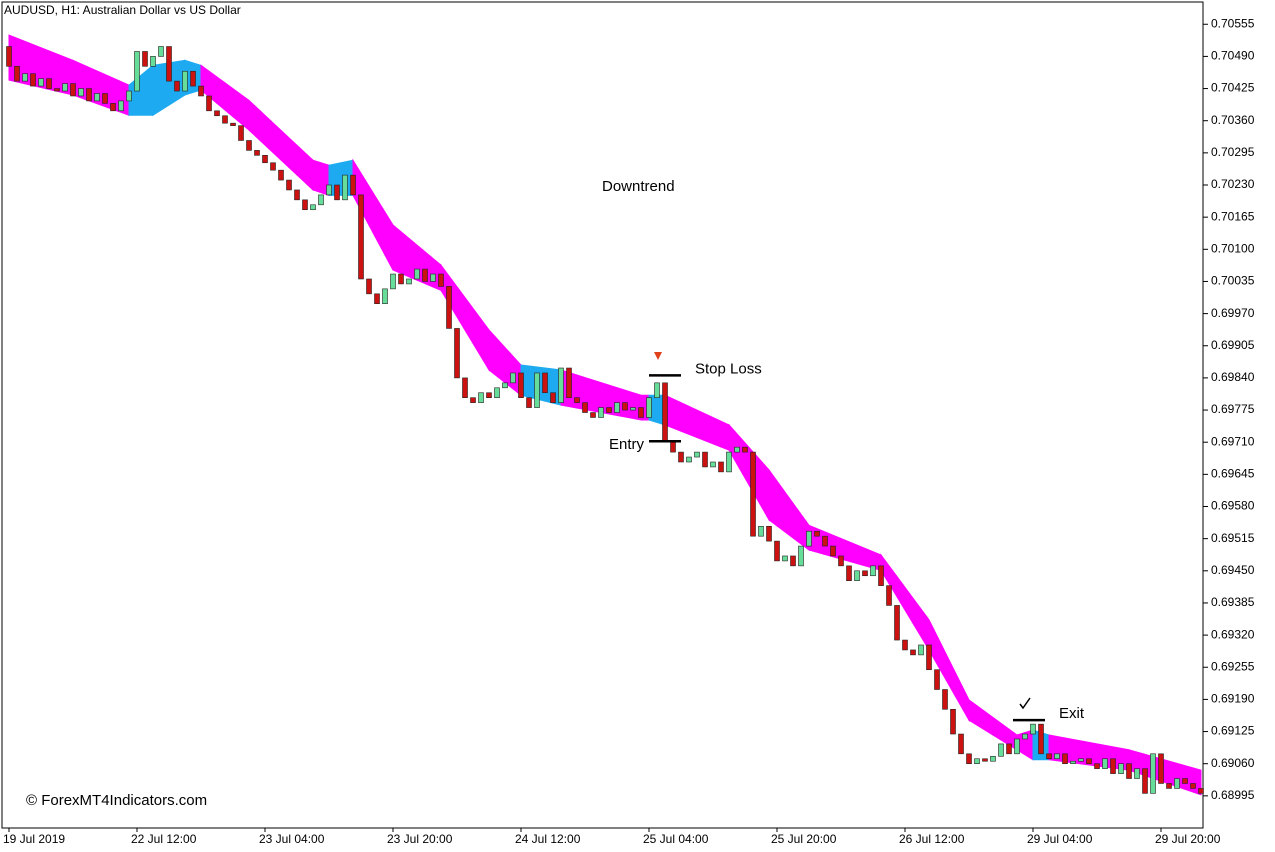 The width and height of the screenshot is (1275, 852). What do you see at coordinates (1060, 839) in the screenshot?
I see `x-tick-label: 29 Jul 04:00` at bounding box center [1060, 839].